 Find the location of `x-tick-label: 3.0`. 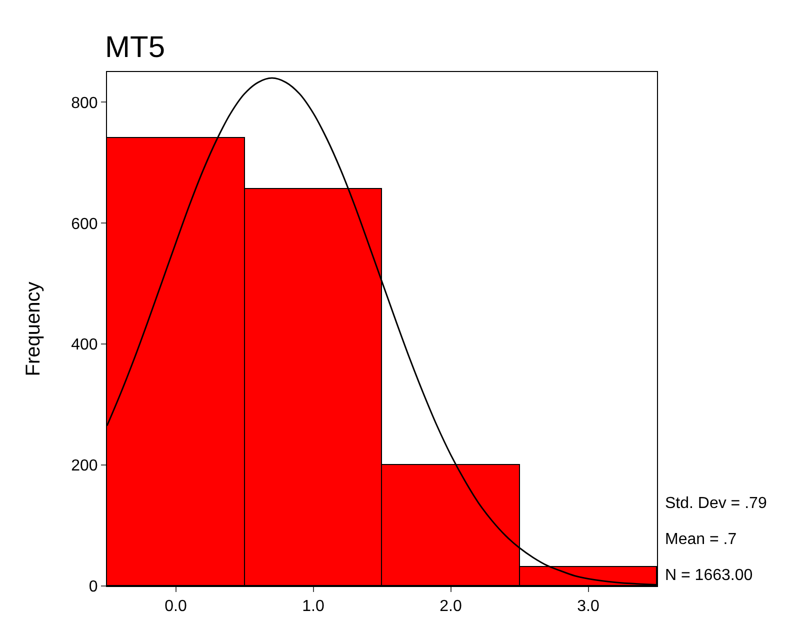

x-tick-label: 3.0 is located at coordinates (588, 607).